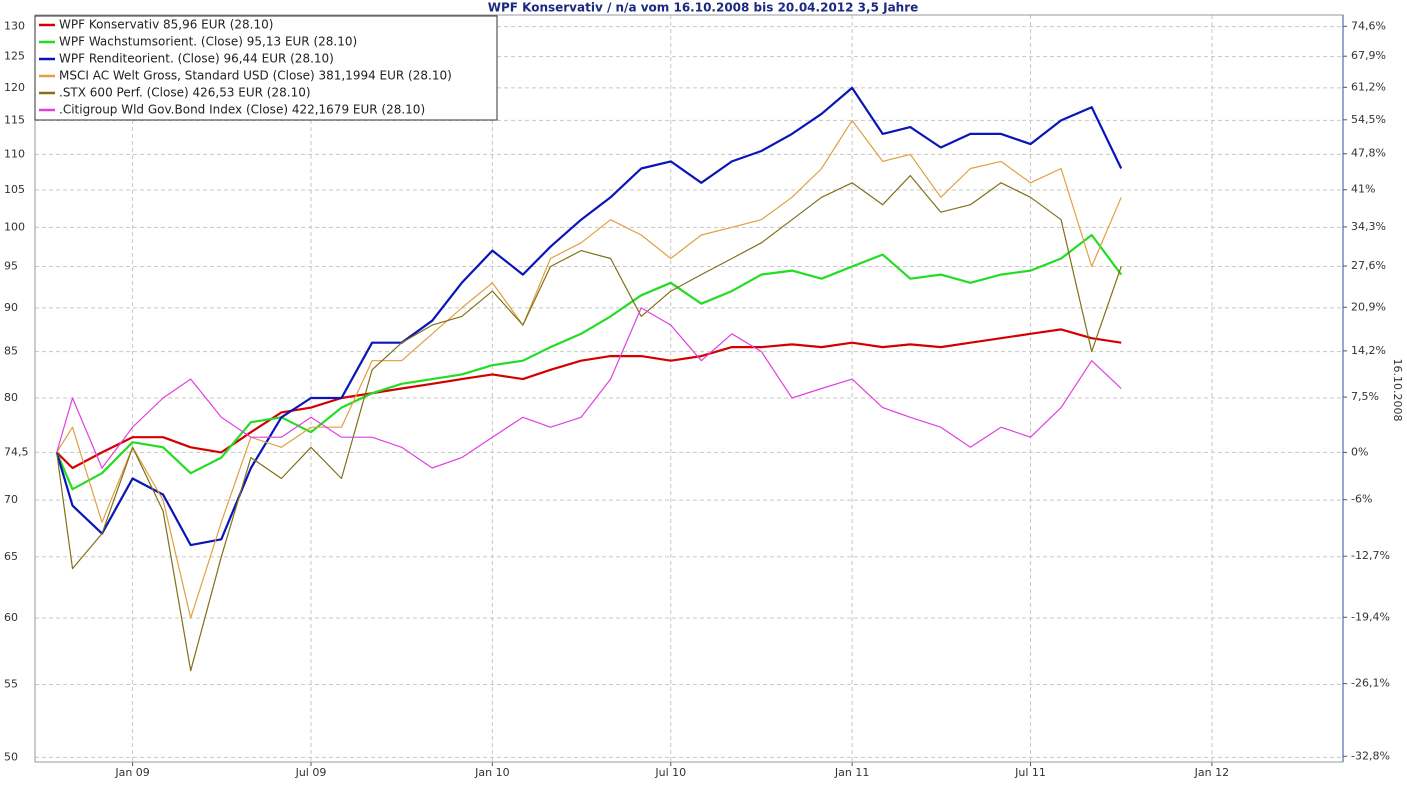  Describe the element at coordinates (1368, 306) in the screenshot. I see `y2-tick-label: 20,9%` at that location.